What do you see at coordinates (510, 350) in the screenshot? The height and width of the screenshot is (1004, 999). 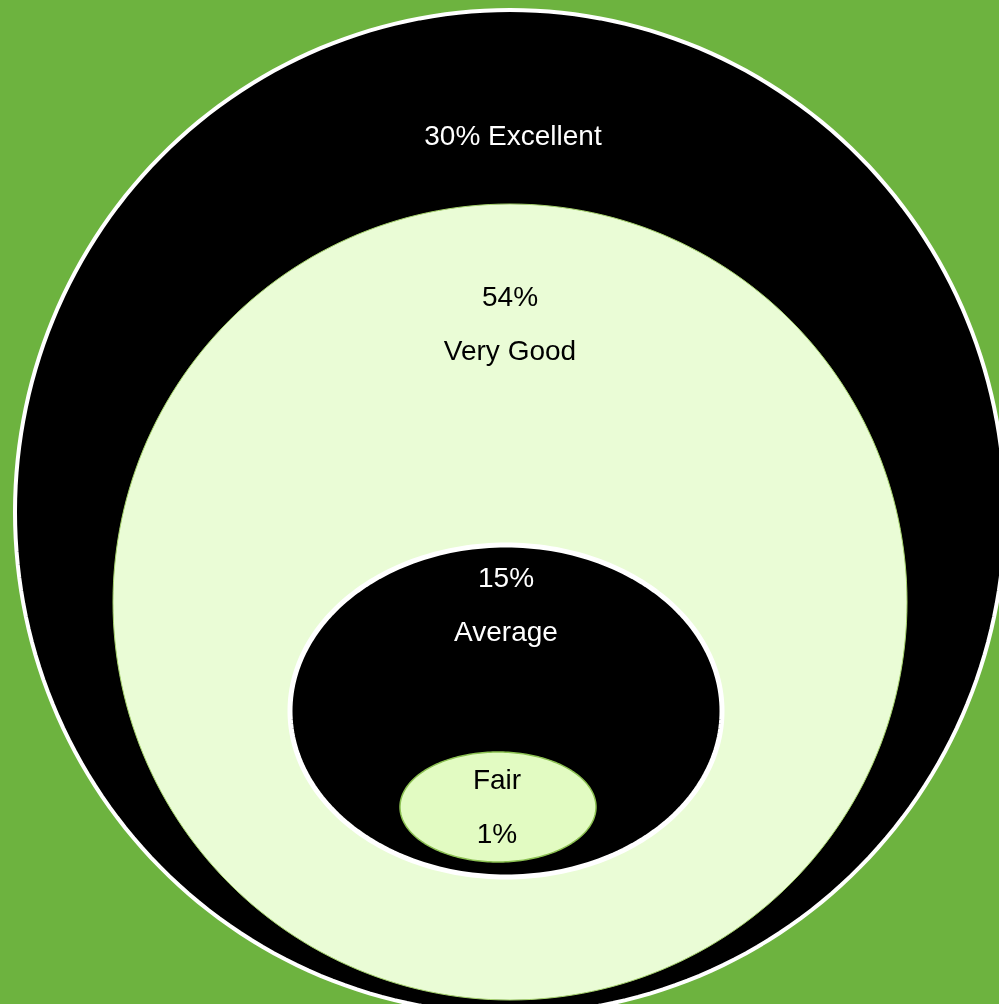 I see `category-label: Very Good` at bounding box center [510, 350].